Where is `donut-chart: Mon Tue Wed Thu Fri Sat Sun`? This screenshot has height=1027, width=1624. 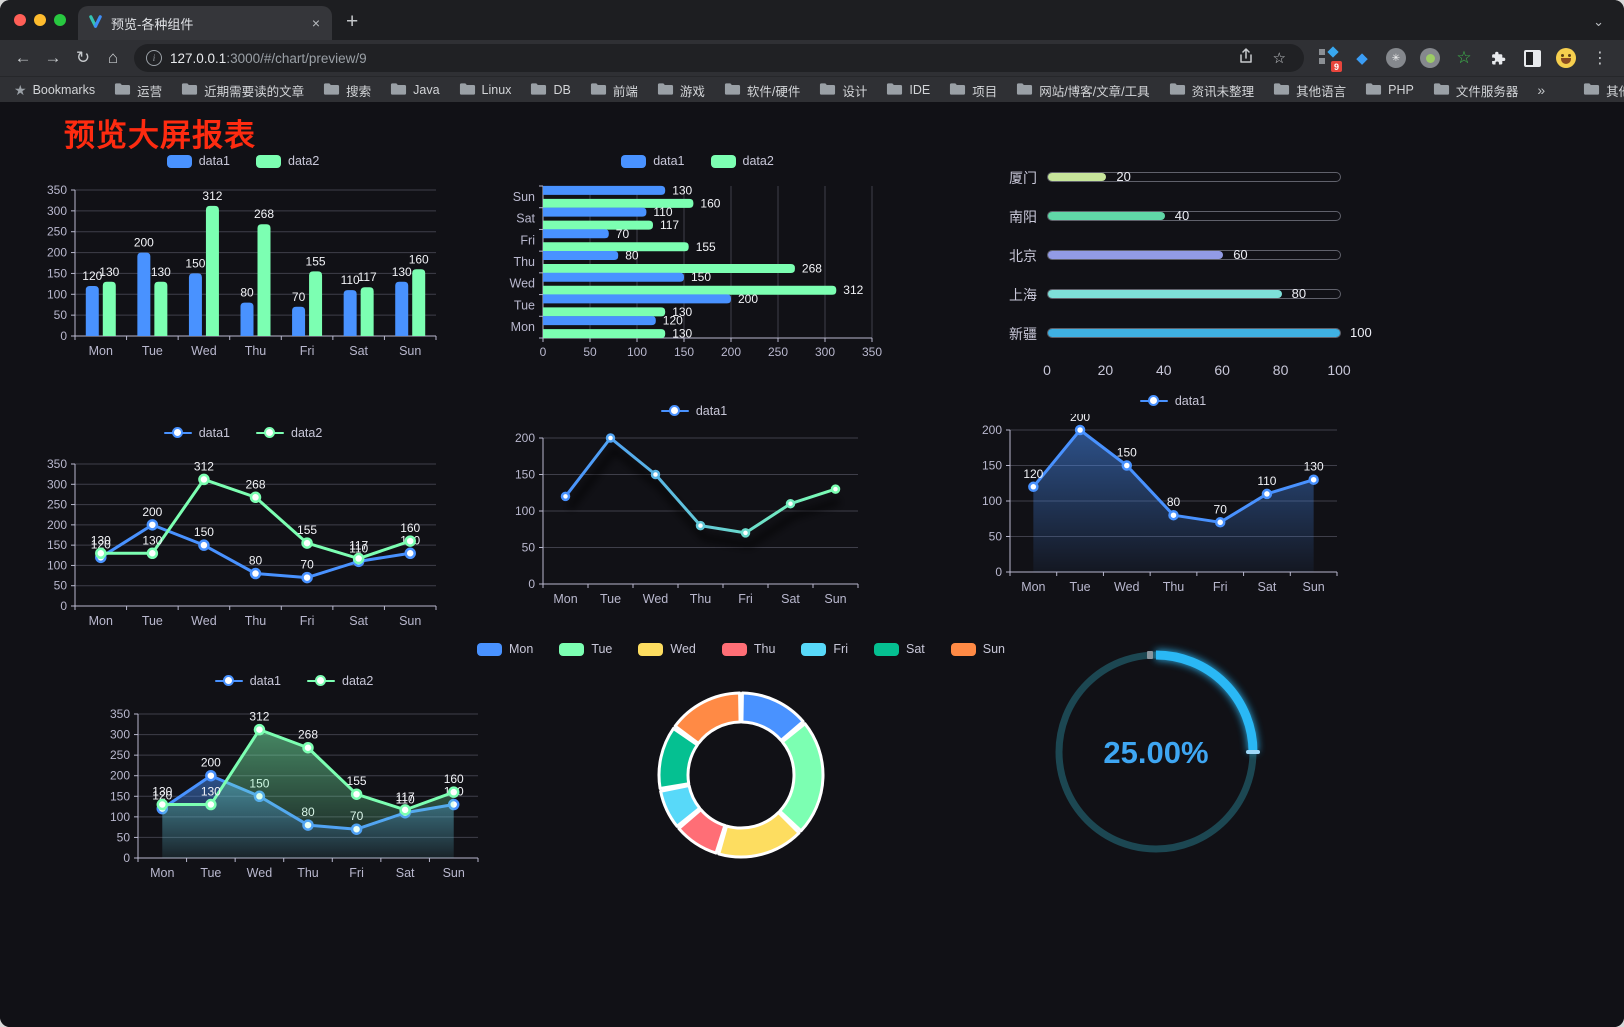 donut-chart: Mon Tue Wed Thu Fri Sat Sun is located at coordinates (740, 762).